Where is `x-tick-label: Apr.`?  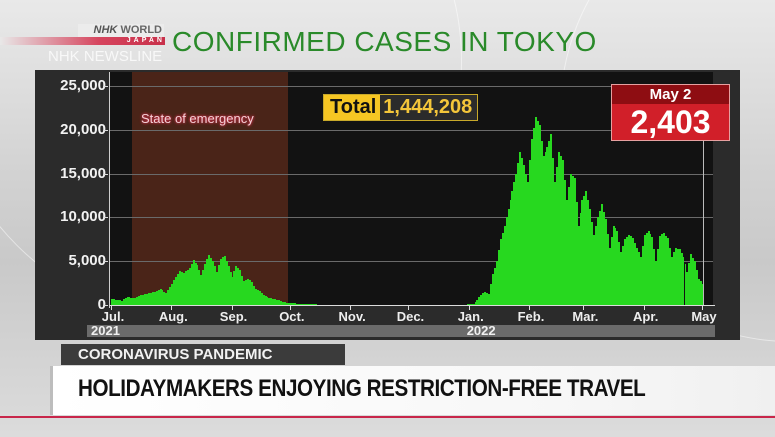
x-tick-label: Apr. is located at coordinates (646, 316).